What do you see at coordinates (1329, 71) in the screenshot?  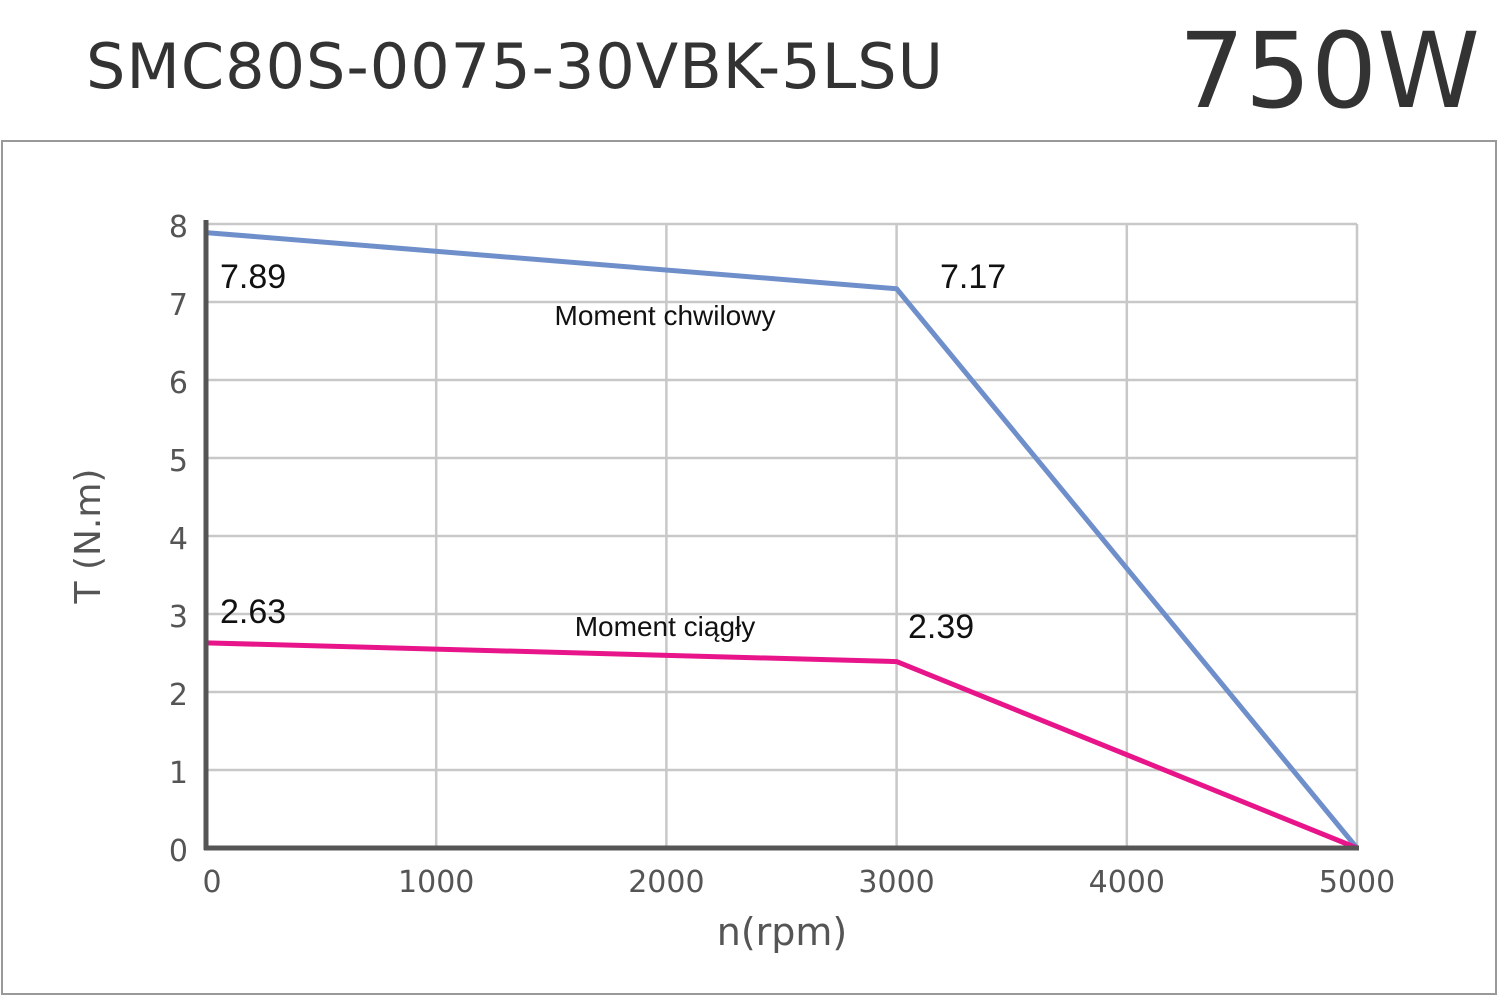 I see `power-title: 750W` at bounding box center [1329, 71].